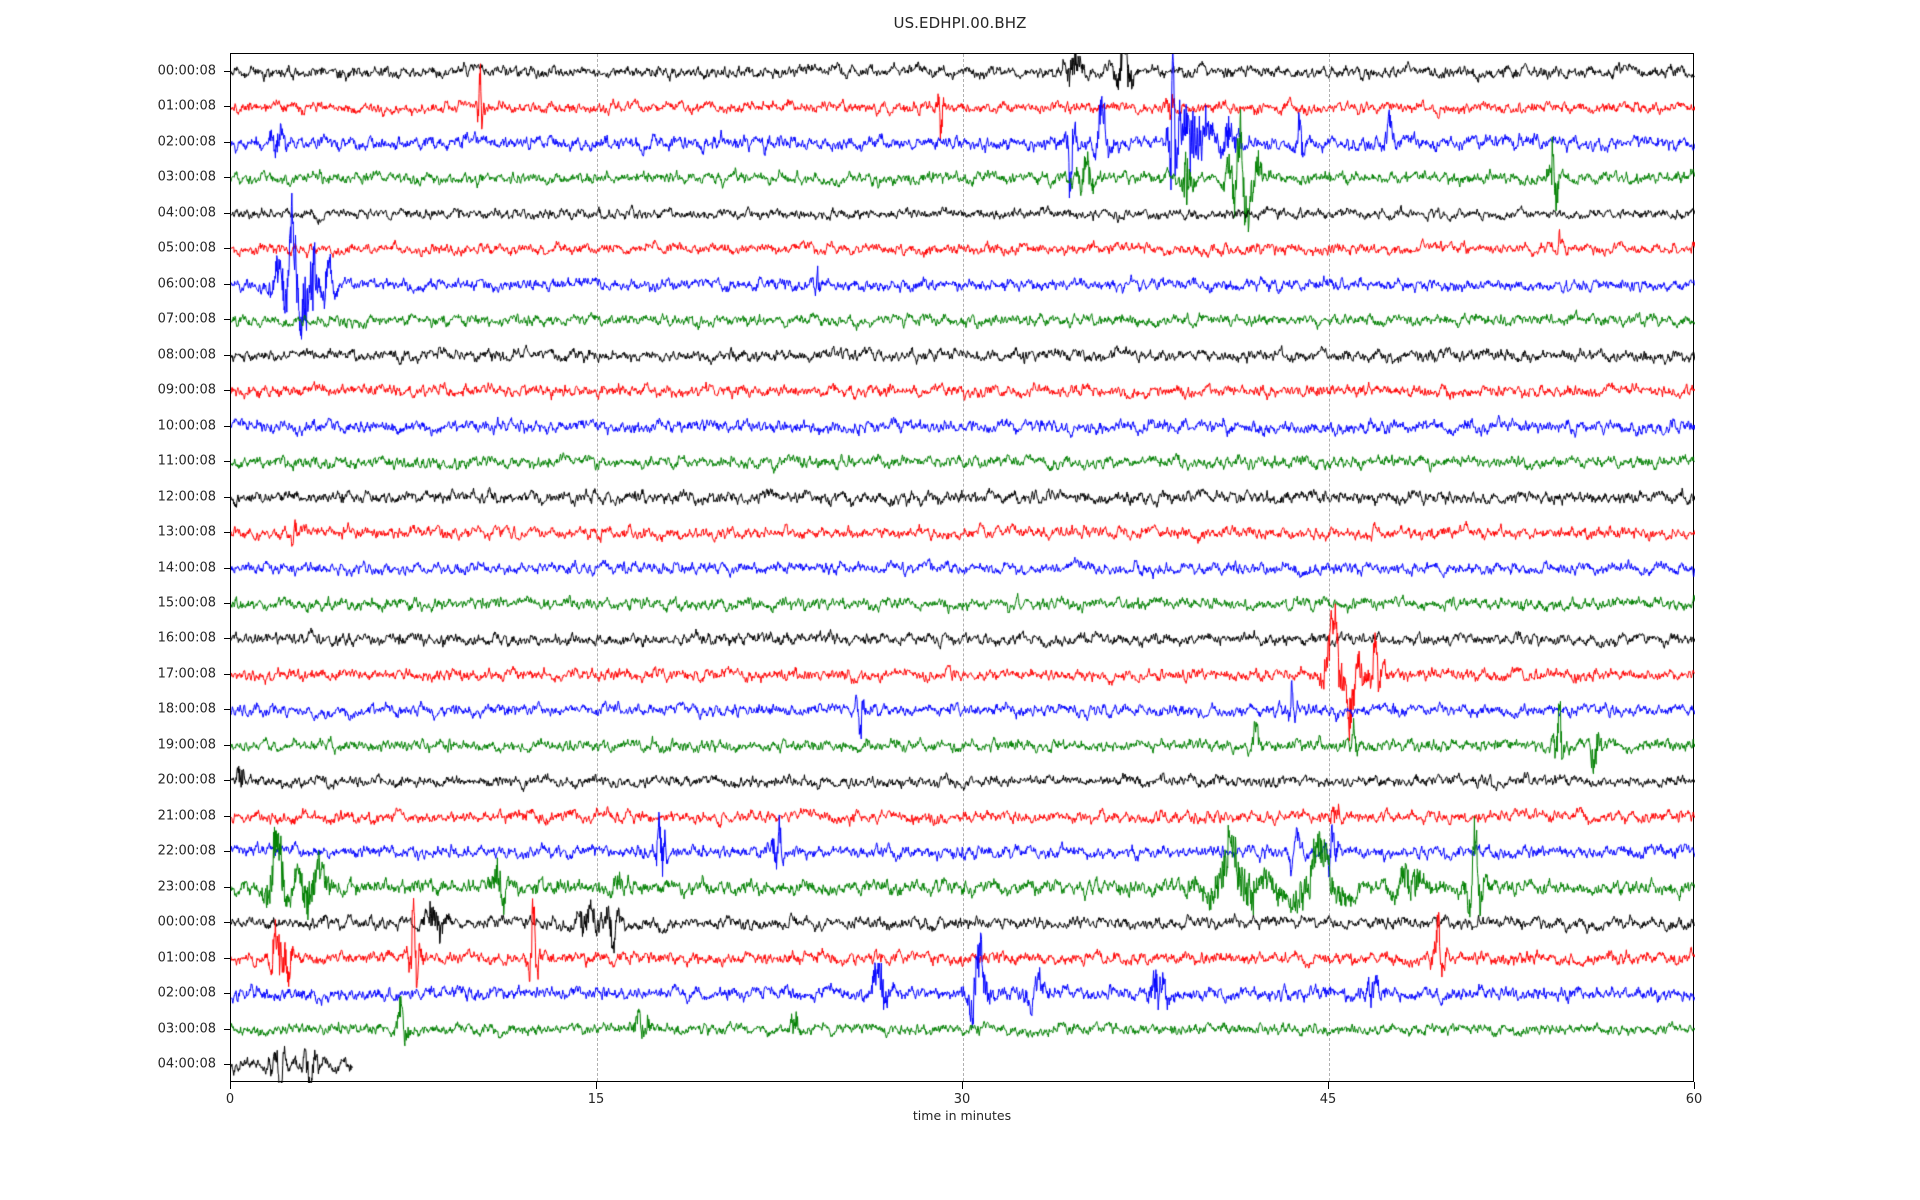 The height and width of the screenshot is (1200, 1920). What do you see at coordinates (186, 709) in the screenshot?
I see `y-tick-label: 18:00:08` at bounding box center [186, 709].